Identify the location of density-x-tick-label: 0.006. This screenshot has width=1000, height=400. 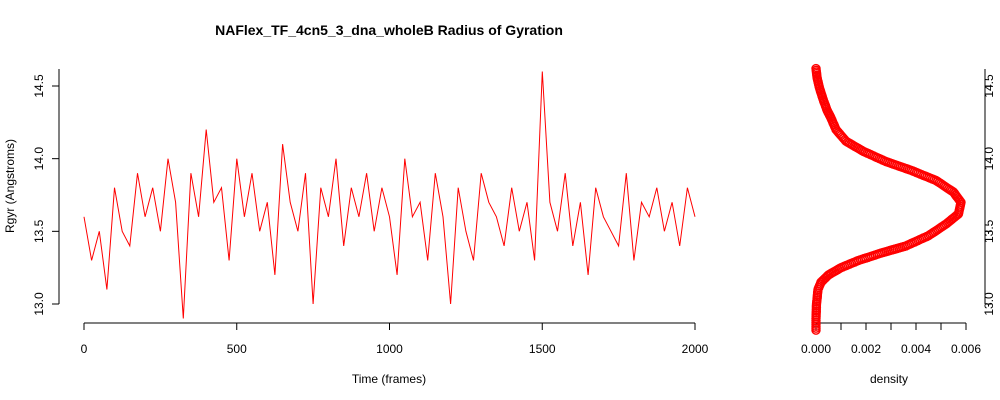
(966, 349).